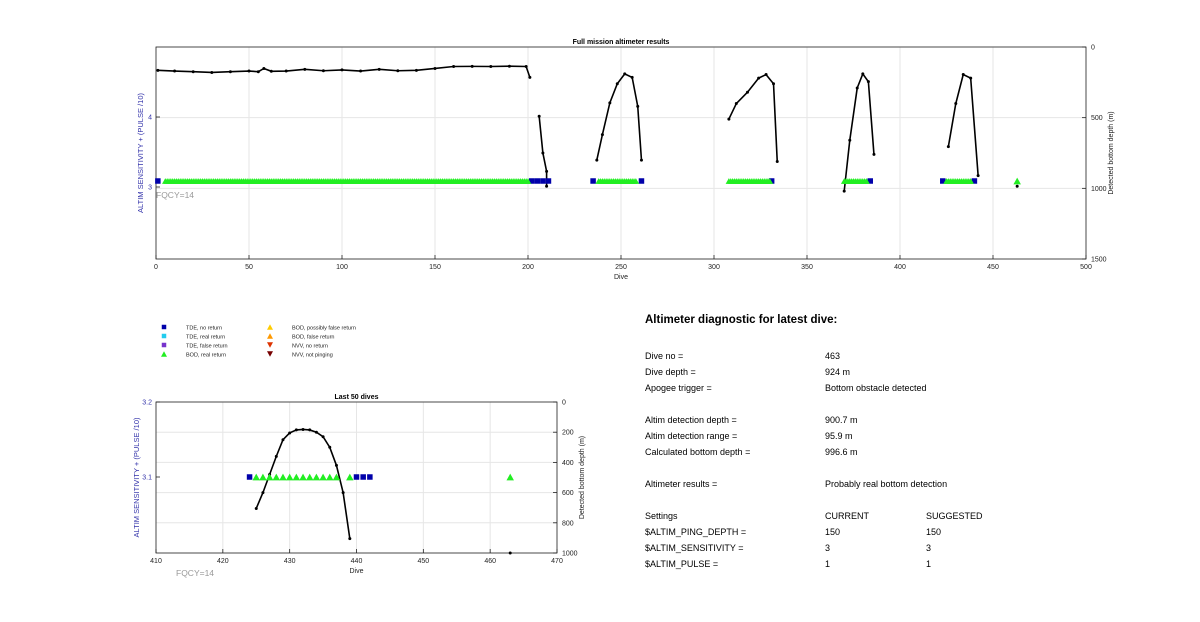 This screenshot has height=622, width=1200. Describe the element at coordinates (691, 420) in the screenshot. I see `detection-depth-label: Altim detection depth =` at that location.